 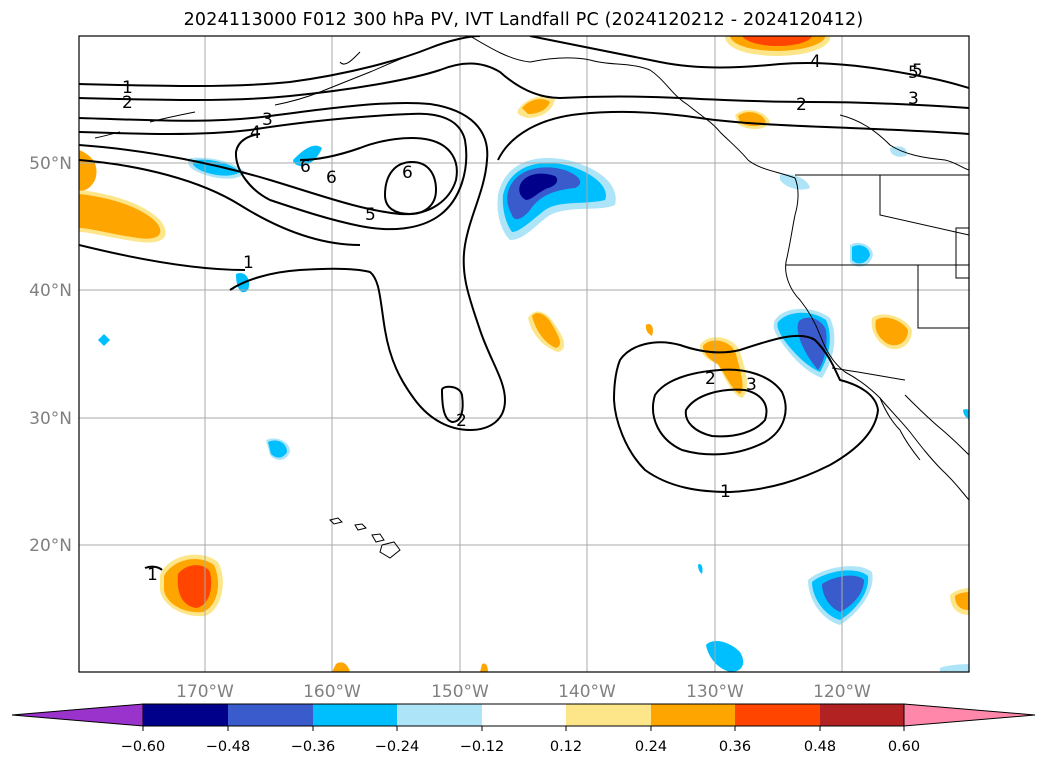 What do you see at coordinates (715, 692) in the screenshot?
I see `lon-label-130w: 130°W` at bounding box center [715, 692].